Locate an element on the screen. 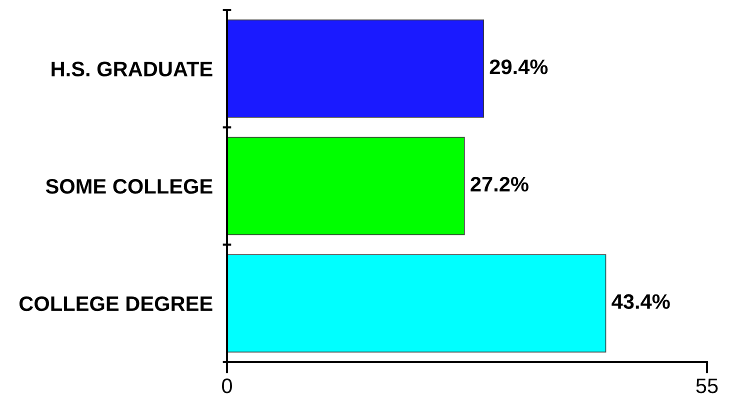  y-tick-label: H.S. GRADUATE is located at coordinates (132, 69).